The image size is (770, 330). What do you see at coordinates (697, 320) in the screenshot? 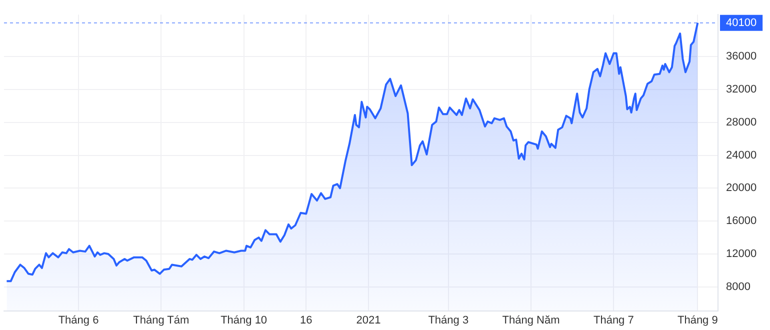
I see `x-tick-label: Tháng 9` at bounding box center [697, 320].